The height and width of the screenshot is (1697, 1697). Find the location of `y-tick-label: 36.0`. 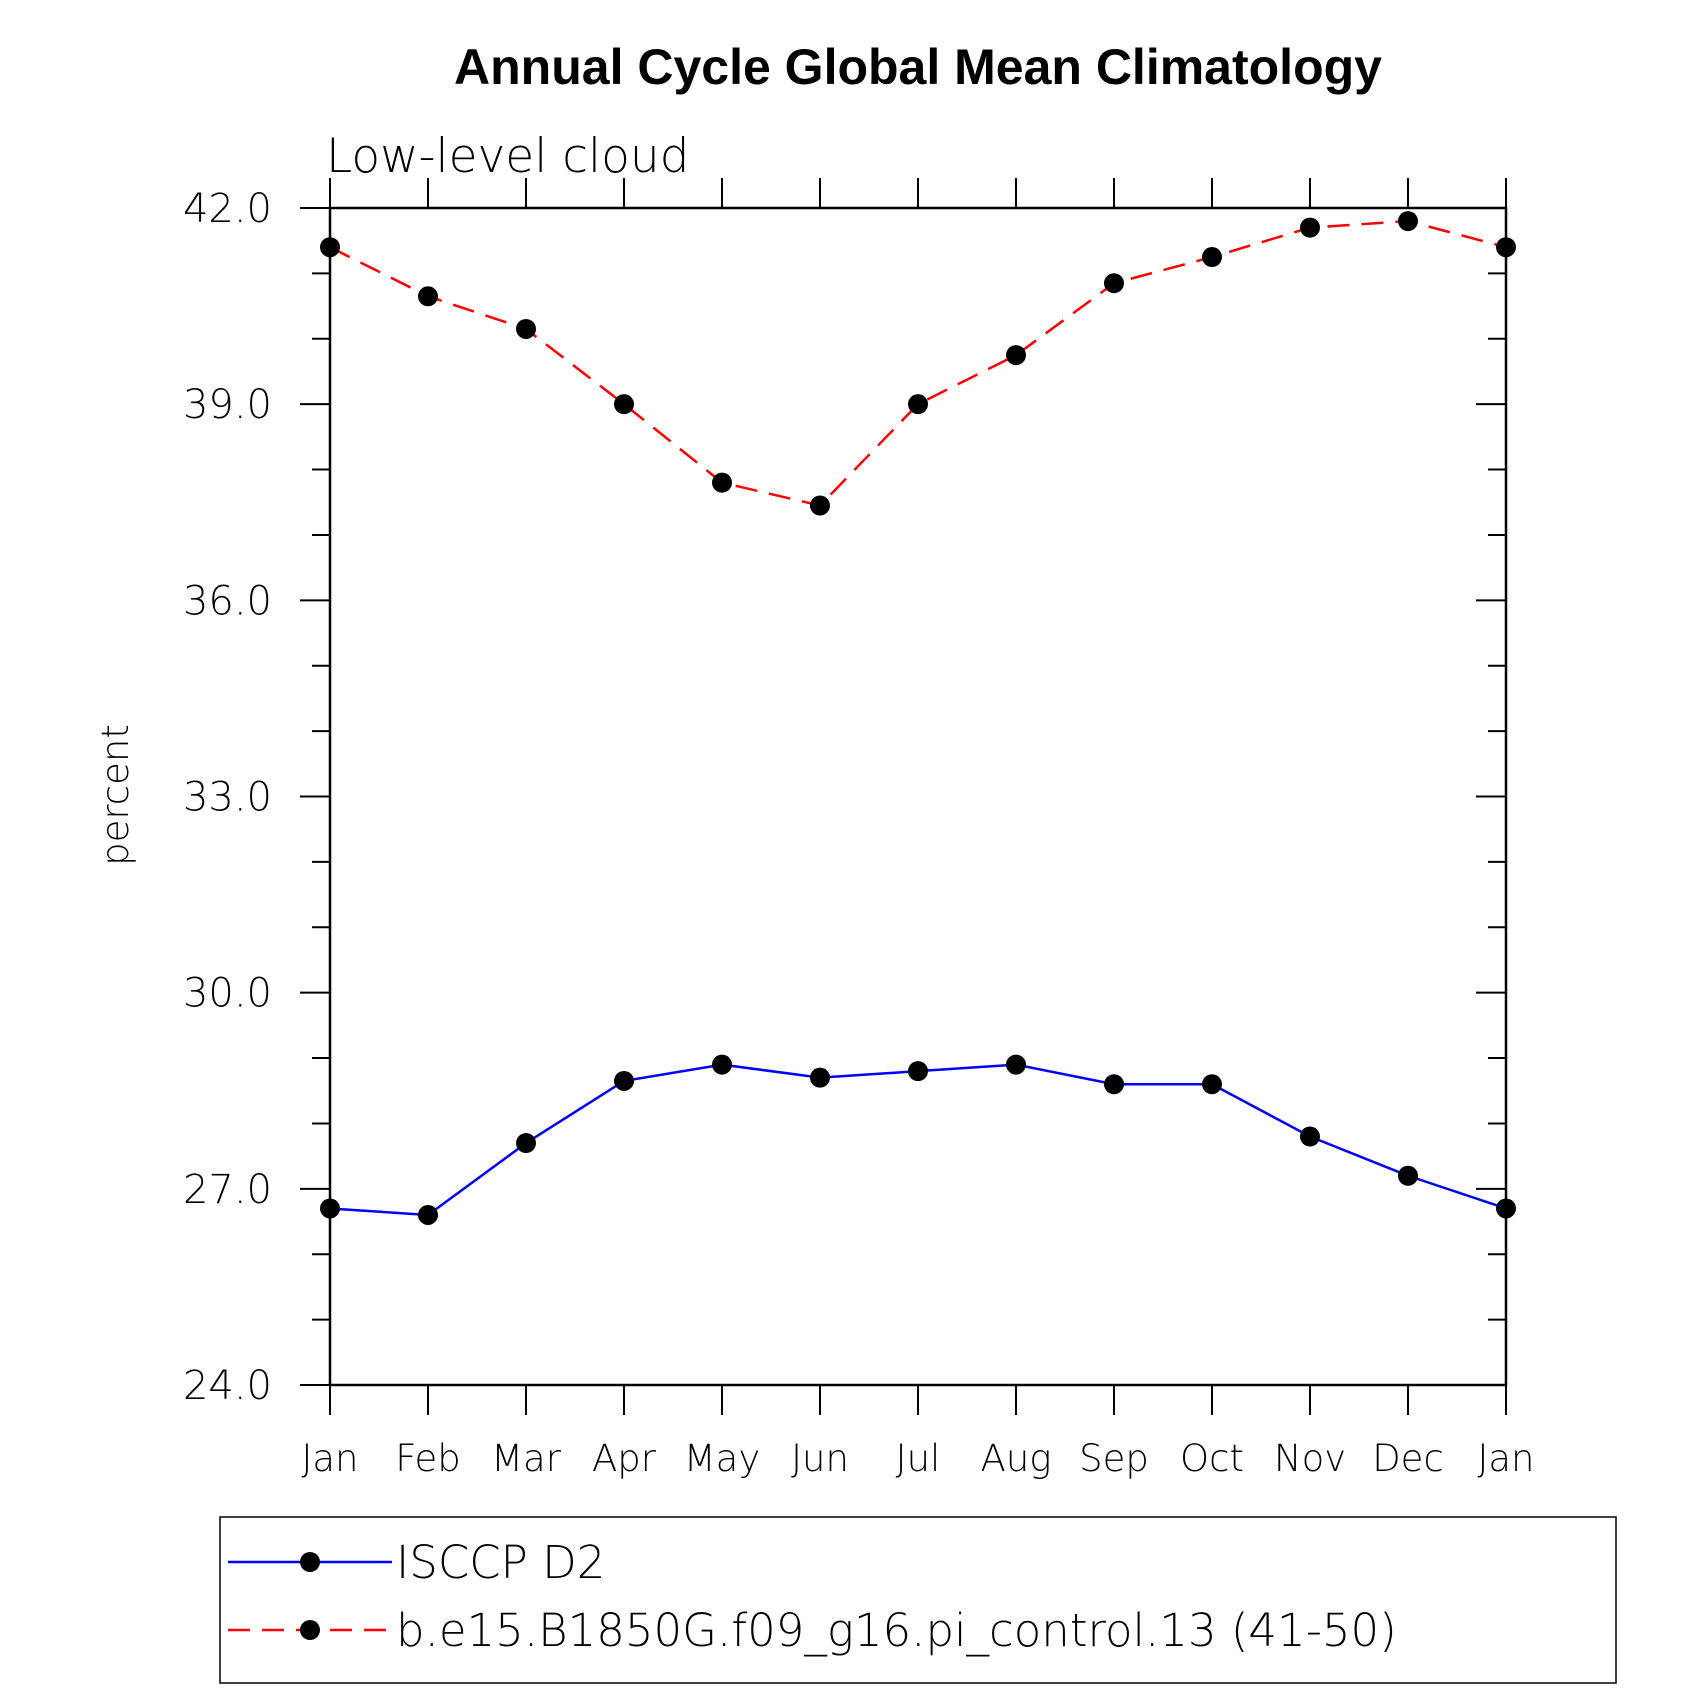

y-tick-label: 36.0 is located at coordinates (227, 601).